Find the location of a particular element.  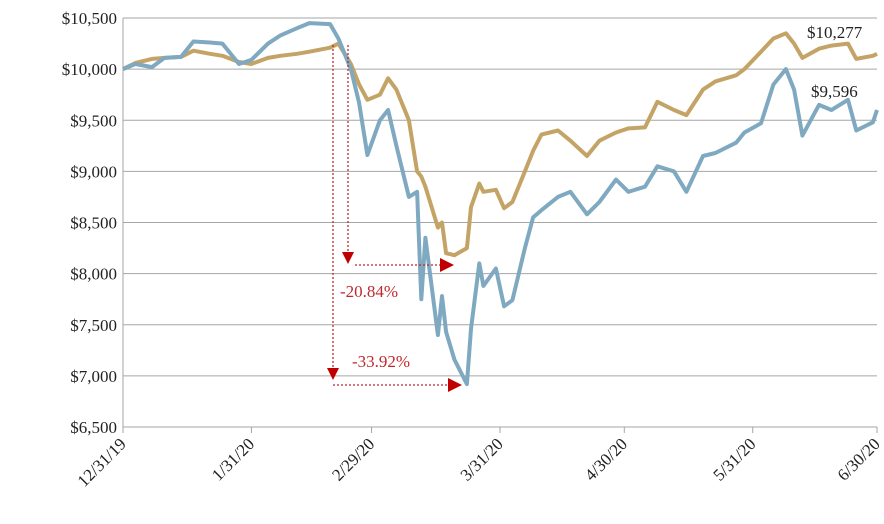

annotation: -33.92% is located at coordinates (381, 361).